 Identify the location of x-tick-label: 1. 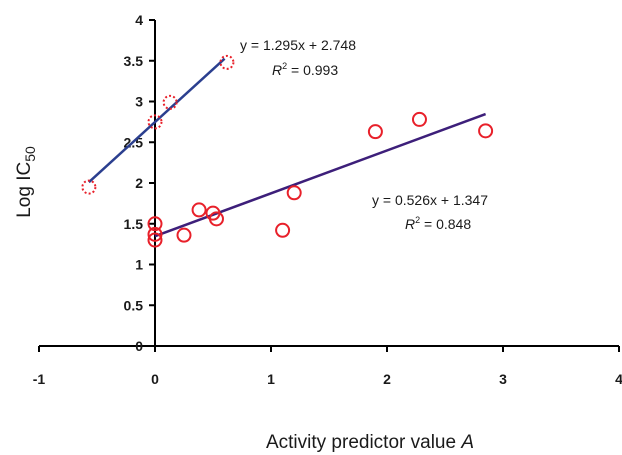
(271, 379).